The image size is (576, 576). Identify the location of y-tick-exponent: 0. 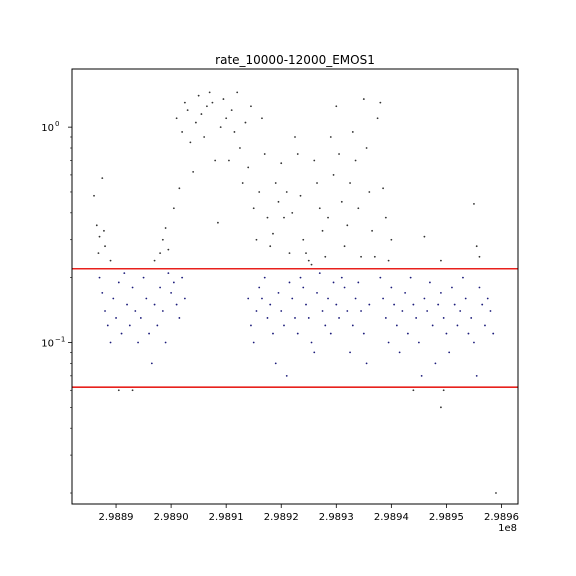
(57, 124).